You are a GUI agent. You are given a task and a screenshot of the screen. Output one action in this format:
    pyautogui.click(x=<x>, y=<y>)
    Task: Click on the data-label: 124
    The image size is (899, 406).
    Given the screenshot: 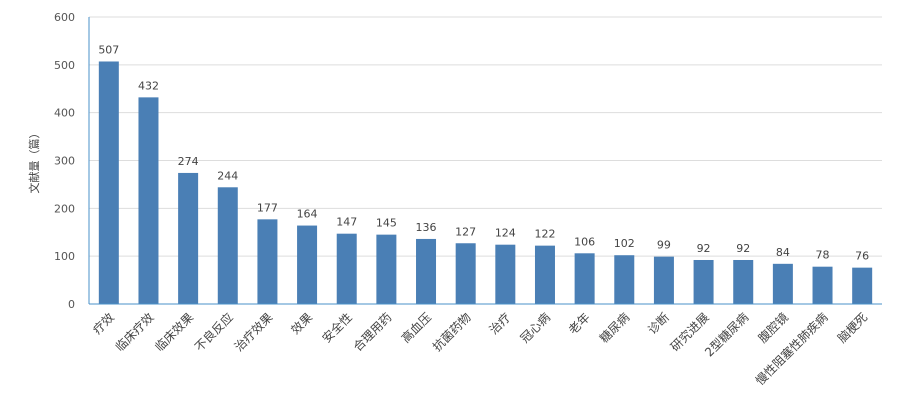 What is the action you would take?
    pyautogui.click(x=505, y=233)
    